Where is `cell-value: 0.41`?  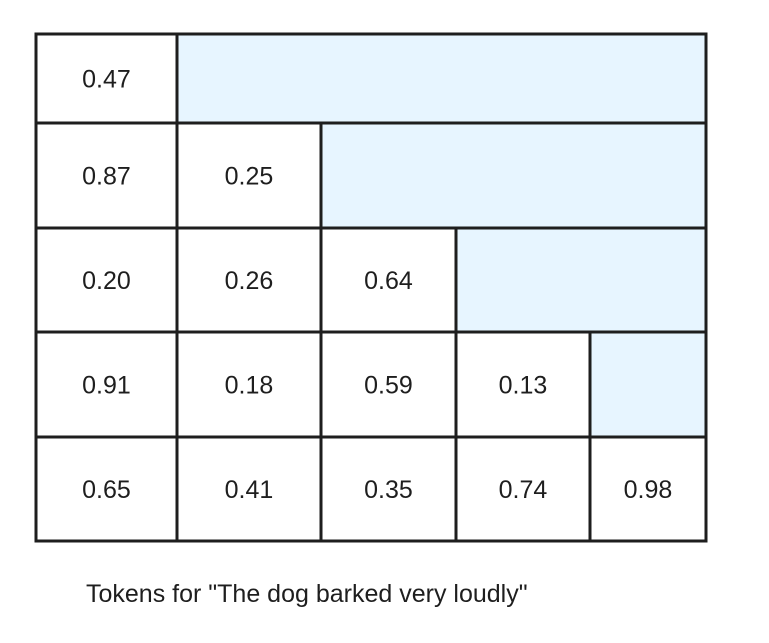
cell-value: 0.41 is located at coordinates (249, 490).